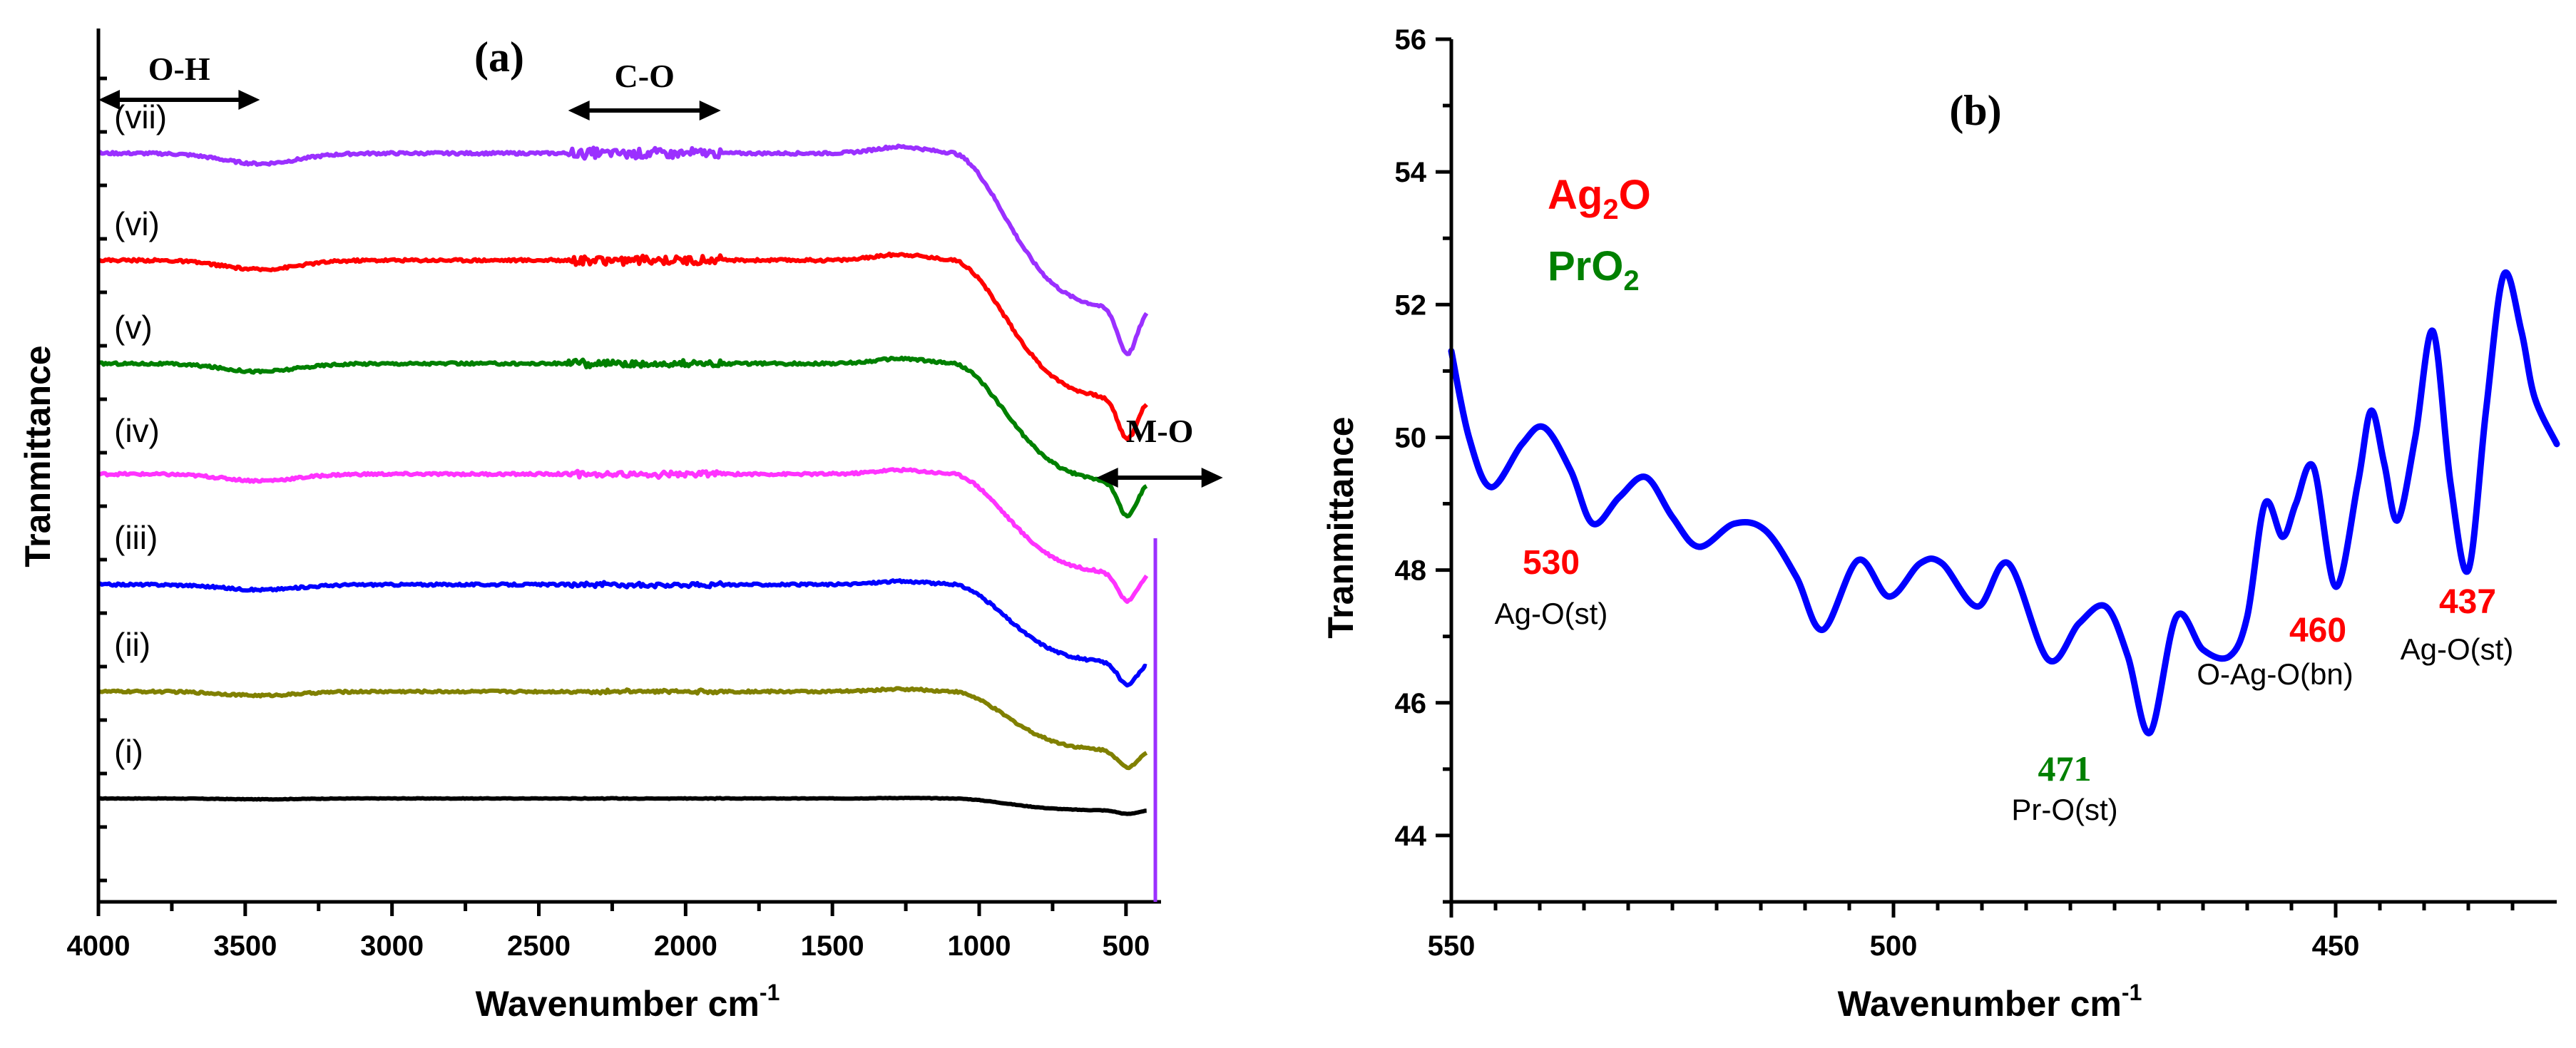  I want to click on chart-a-x-ticks: 4000 3500 3000 2500 2000 1500 1000 500, so click(608, 932).